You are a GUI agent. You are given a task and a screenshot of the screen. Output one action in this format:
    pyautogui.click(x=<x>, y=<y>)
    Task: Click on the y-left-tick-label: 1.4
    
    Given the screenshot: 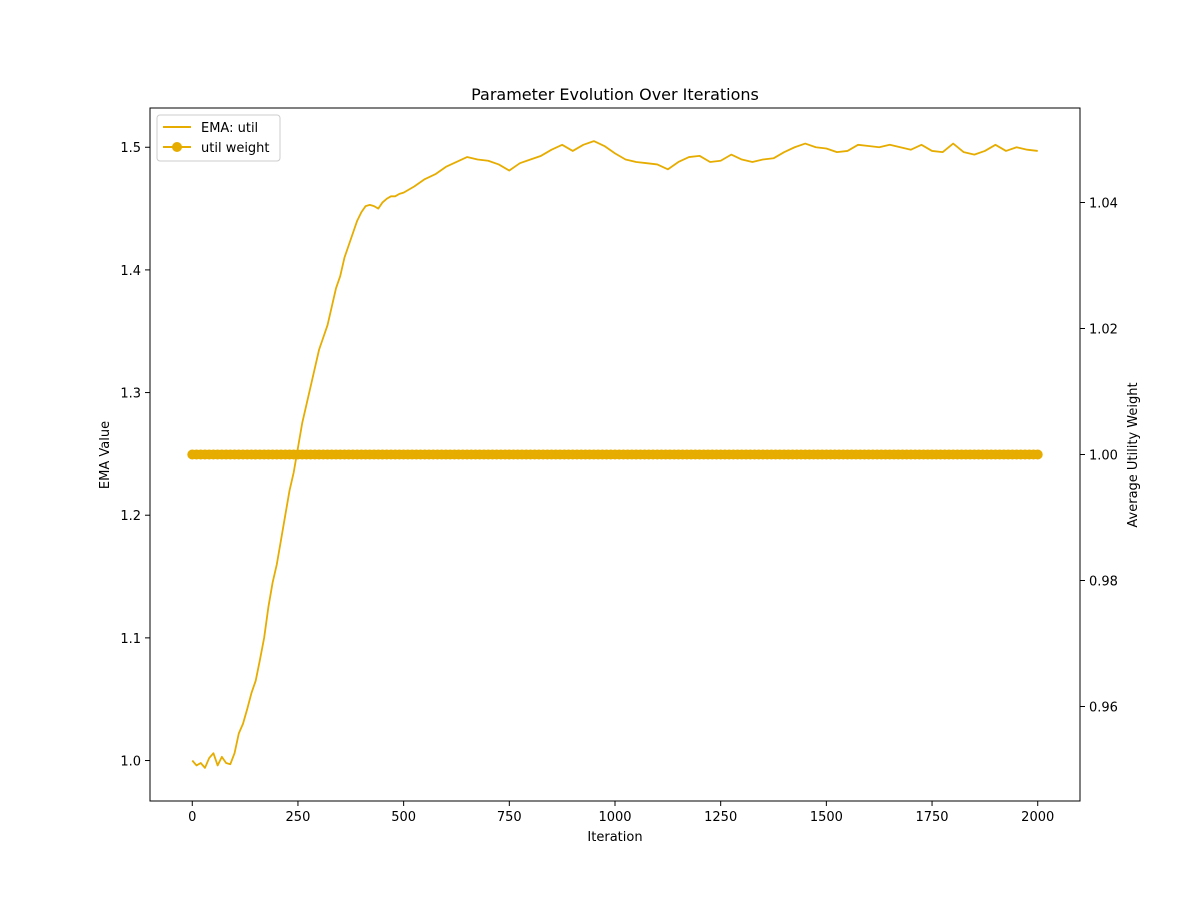 What is the action you would take?
    pyautogui.click(x=130, y=271)
    